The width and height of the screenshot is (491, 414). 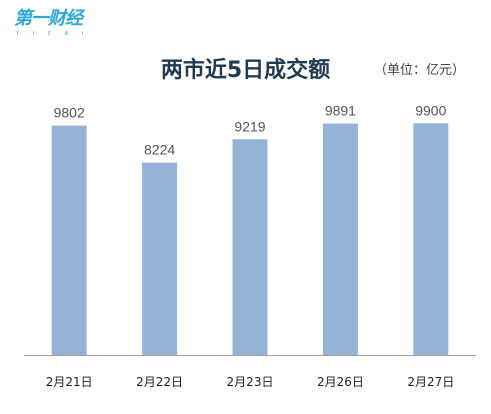 I want to click on x-tick-label-3: 2月23日, so click(x=250, y=382).